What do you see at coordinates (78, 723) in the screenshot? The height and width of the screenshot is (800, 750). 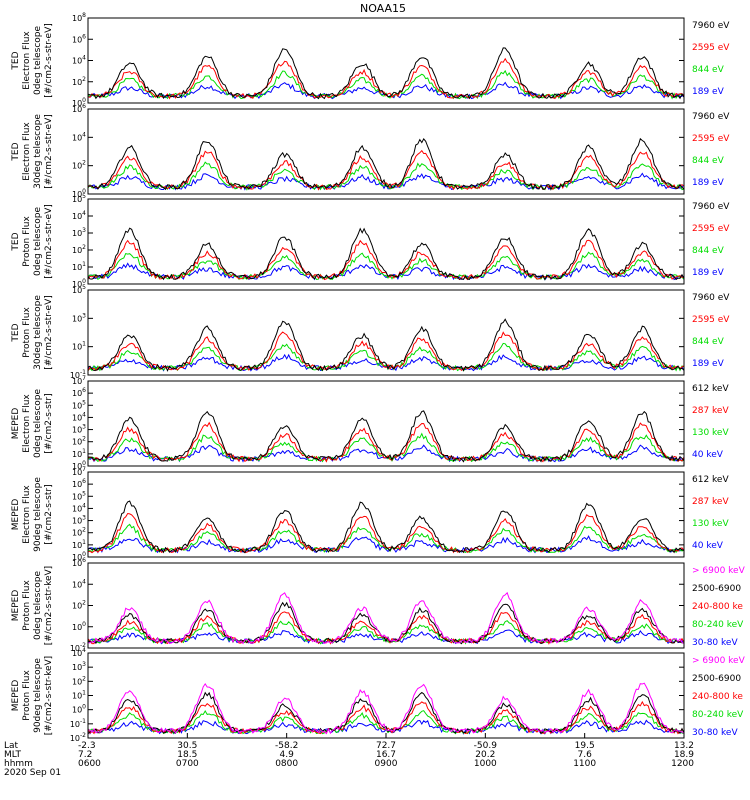 I see `y-tick-label: 10⁻¹` at bounding box center [78, 723].